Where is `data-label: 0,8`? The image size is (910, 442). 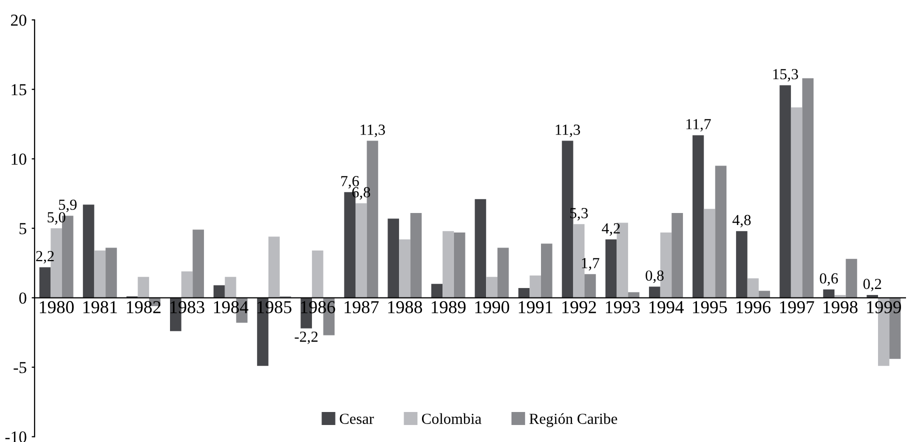
data-label: 0,8 is located at coordinates (655, 276).